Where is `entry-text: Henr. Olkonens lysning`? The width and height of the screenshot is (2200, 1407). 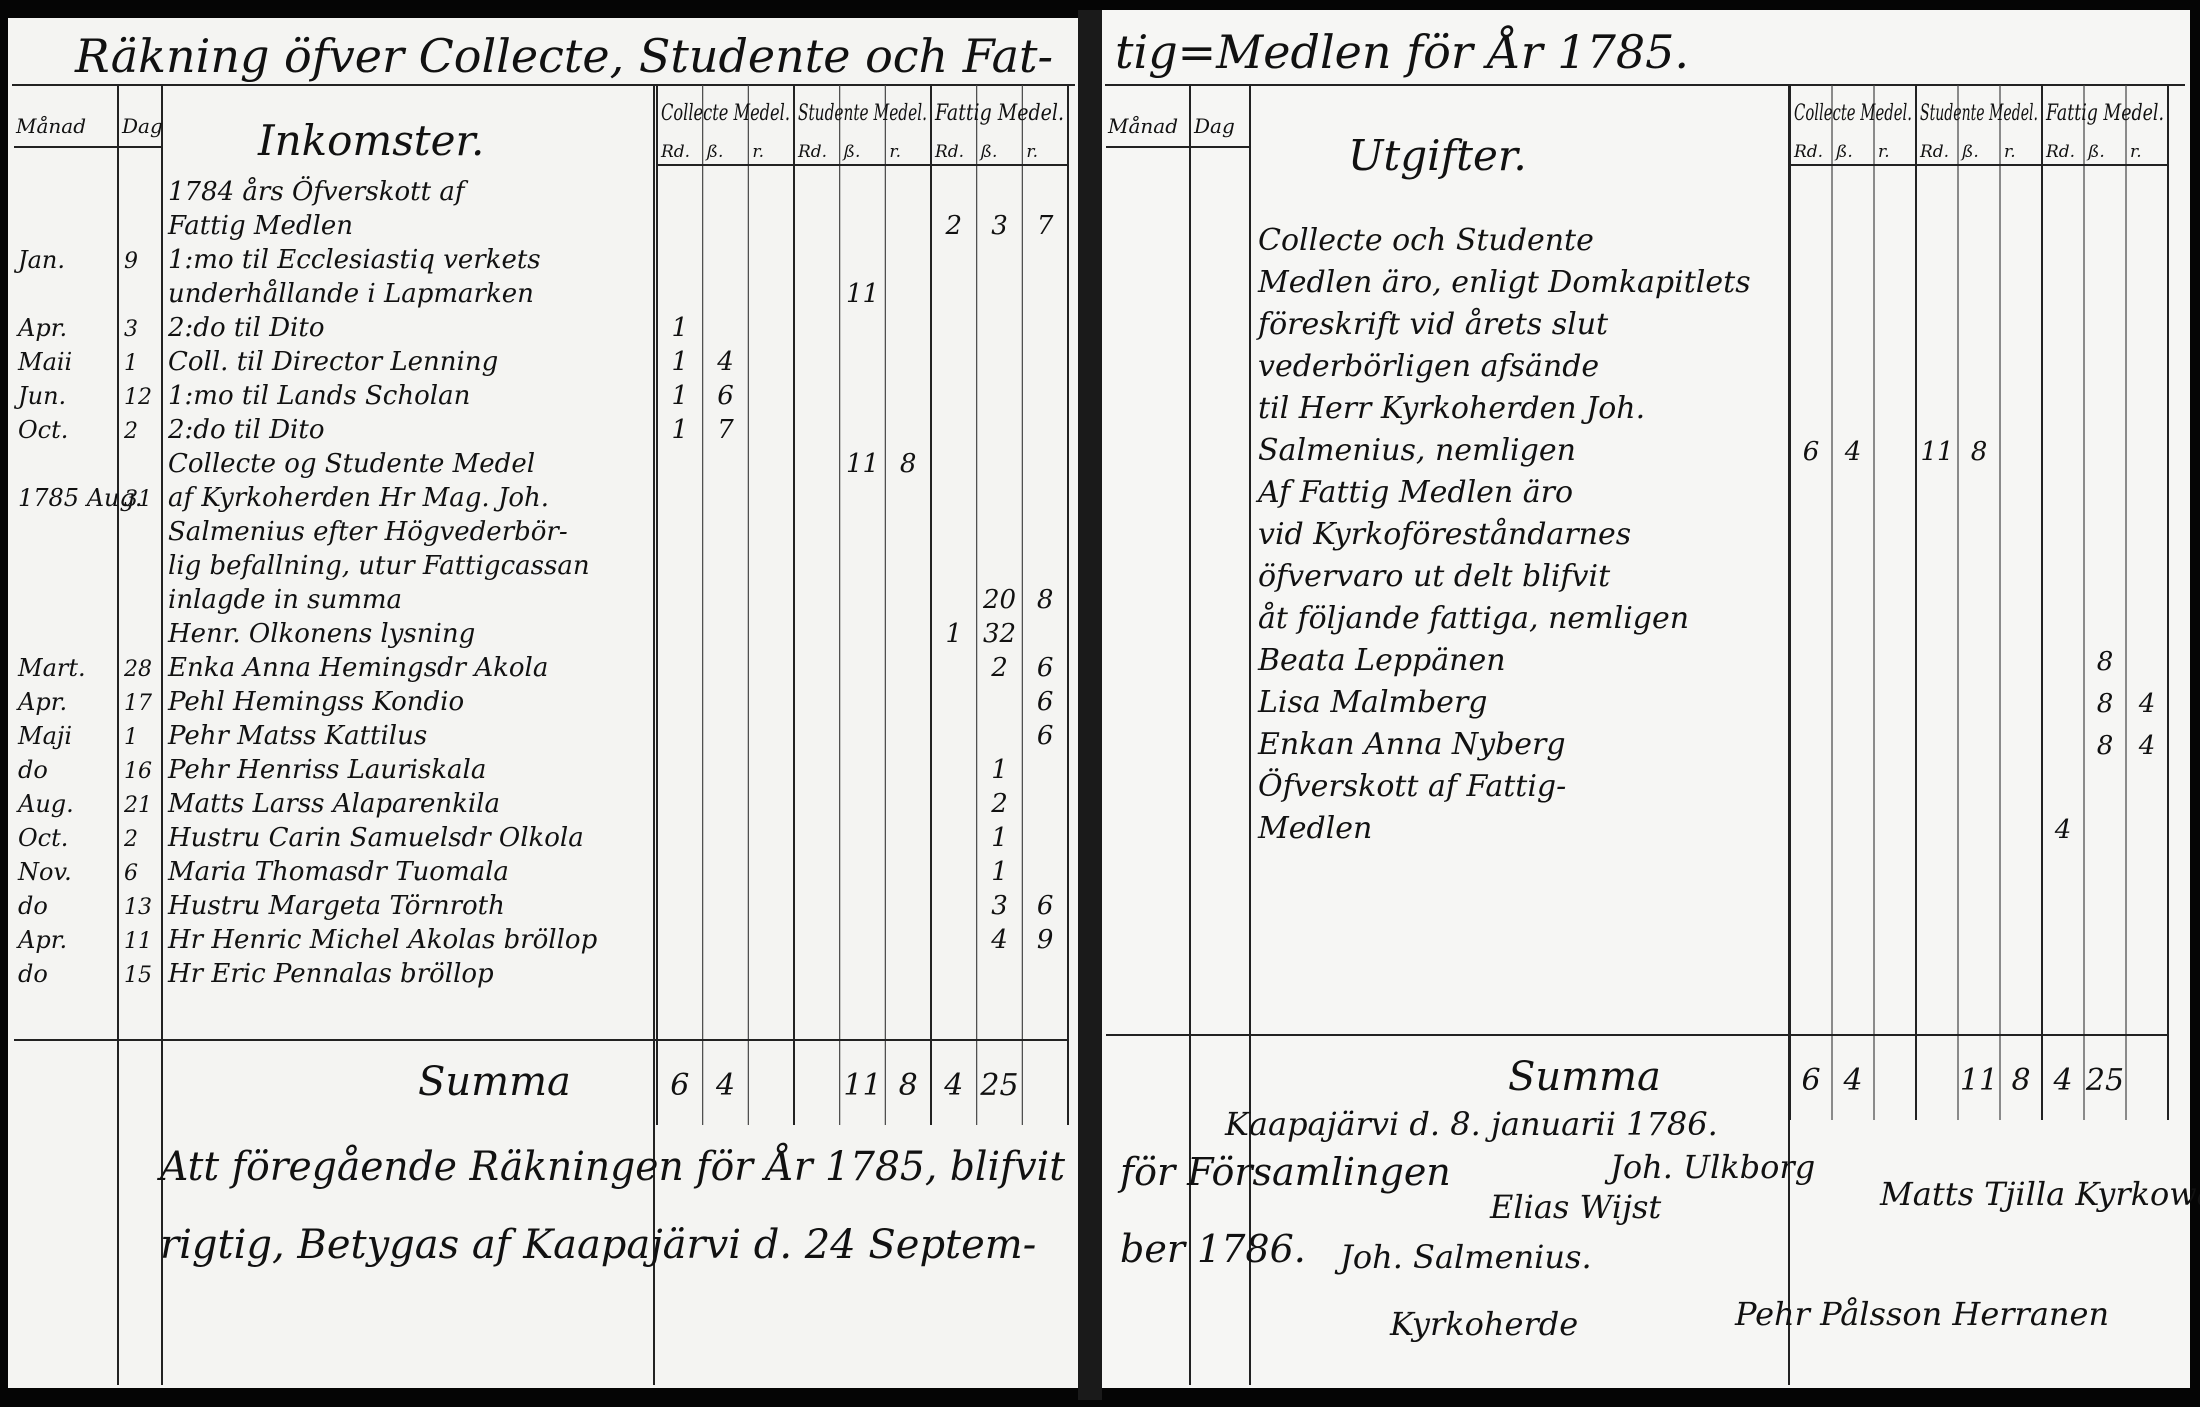
entry-text: Henr. Olkonens lysning is located at coordinates (321, 634).